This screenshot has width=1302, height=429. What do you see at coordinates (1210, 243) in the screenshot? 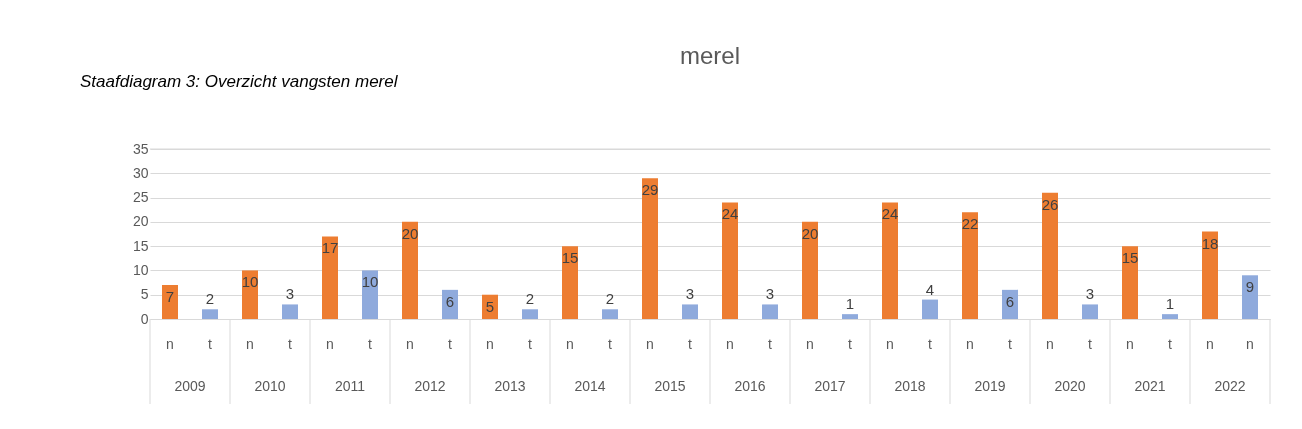
I see `data-label: 18` at bounding box center [1210, 243].